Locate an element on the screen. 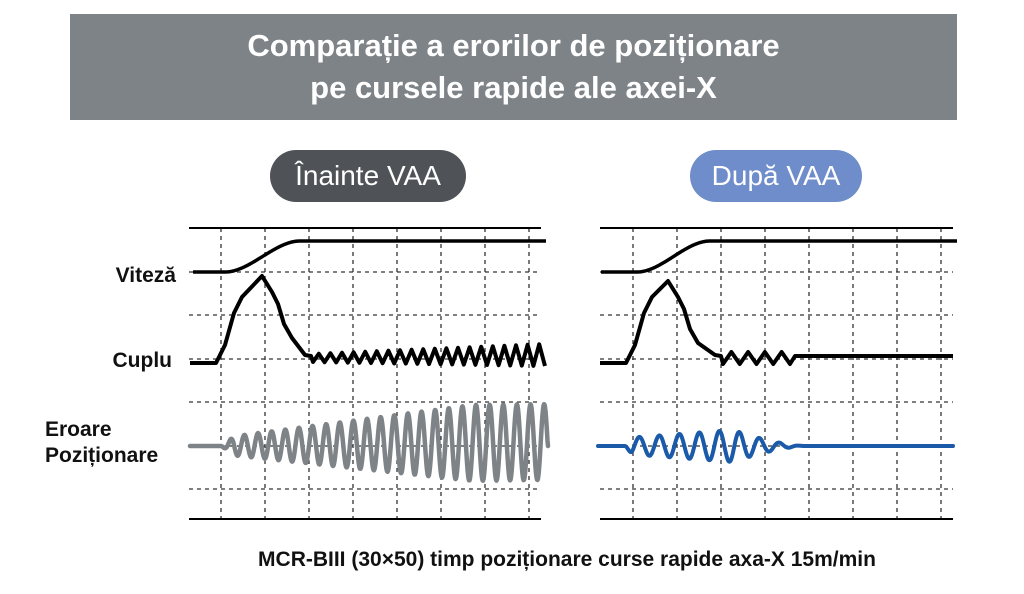 This screenshot has width=1024, height=594. row-label-speed: Viteză is located at coordinates (145, 275).